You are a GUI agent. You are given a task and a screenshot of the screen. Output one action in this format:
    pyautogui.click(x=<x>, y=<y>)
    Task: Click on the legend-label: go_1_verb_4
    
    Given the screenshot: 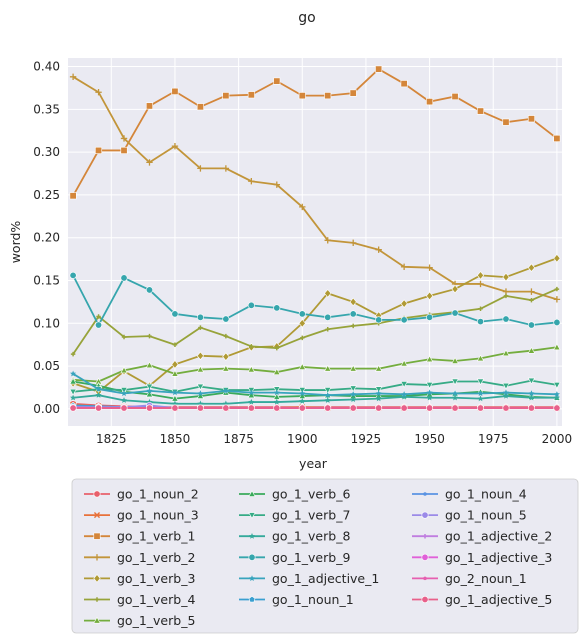 What is the action you would take?
    pyautogui.click(x=156, y=599)
    